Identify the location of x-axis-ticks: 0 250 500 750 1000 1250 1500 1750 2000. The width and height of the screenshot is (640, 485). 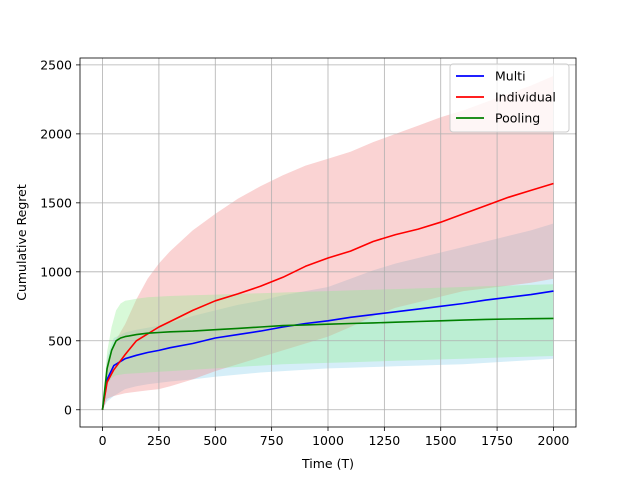
(334, 437).